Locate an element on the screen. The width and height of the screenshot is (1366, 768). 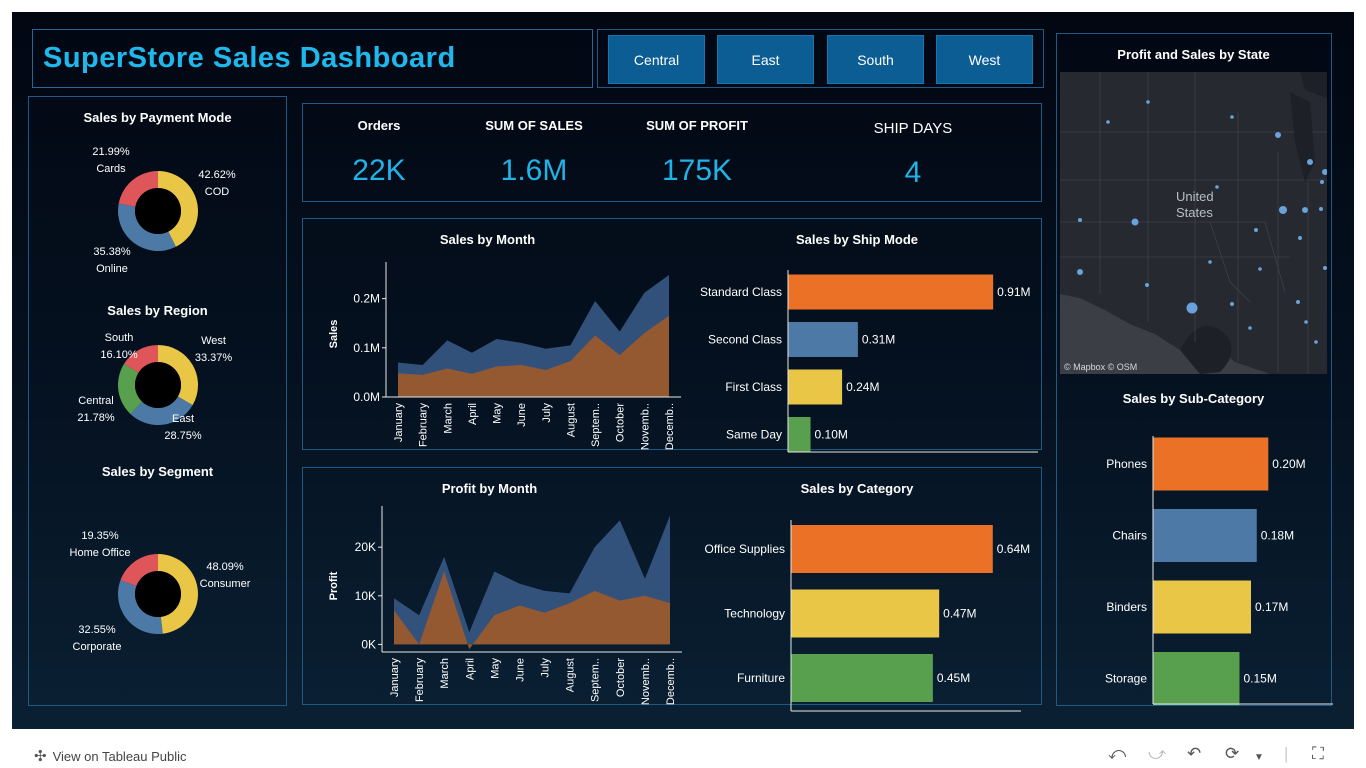
fullscreen-icon: ⛶ is located at coordinates (1318, 753).